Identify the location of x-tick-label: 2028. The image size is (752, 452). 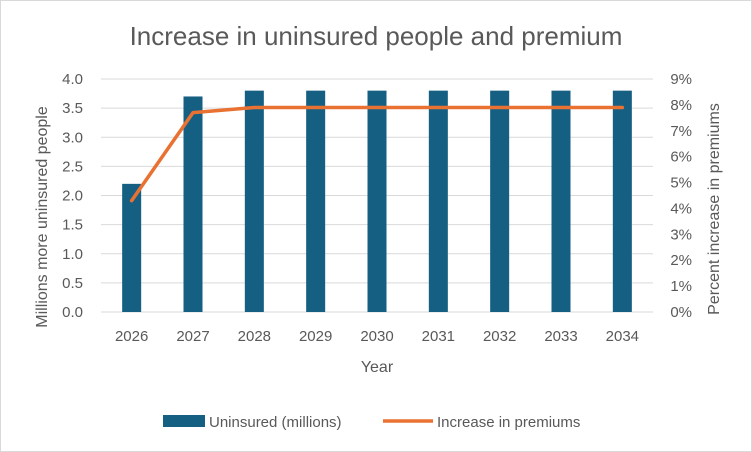
(254, 336).